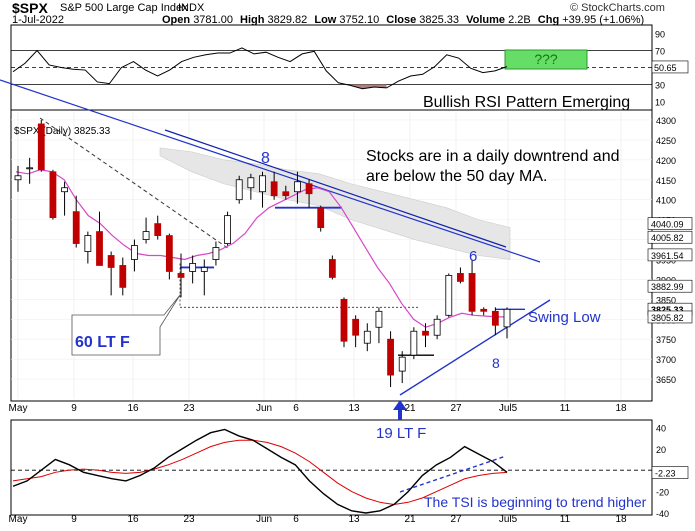  I want to click on swing-low-annotation: Swing Low, so click(564, 317).